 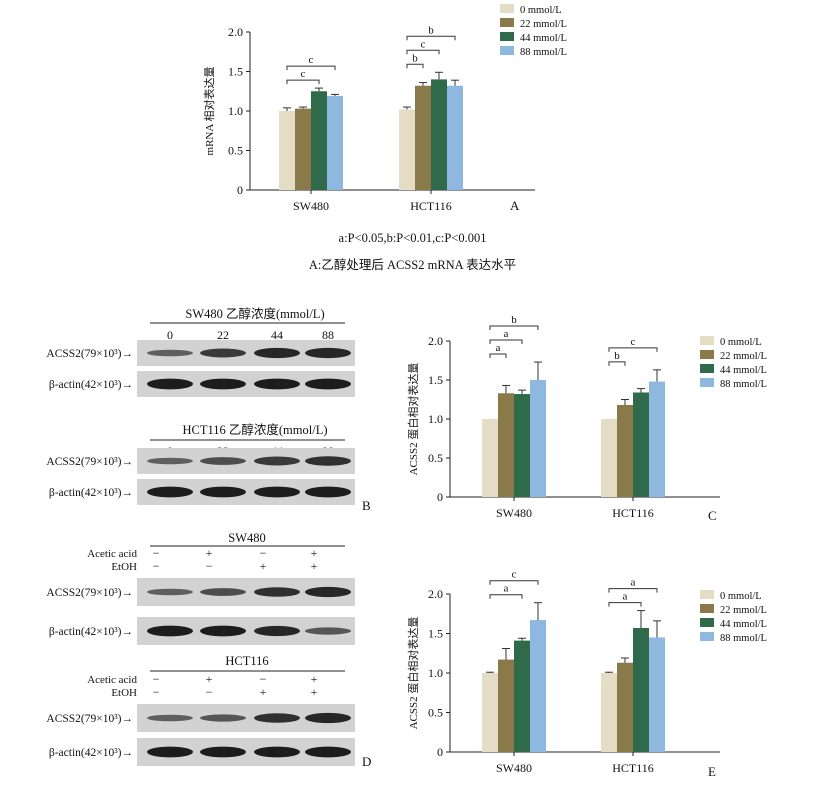 What do you see at coordinates (412, 238) in the screenshot?
I see `significance-caption: a:P<0.05,b:P<0.01,c:P<0.001` at bounding box center [412, 238].